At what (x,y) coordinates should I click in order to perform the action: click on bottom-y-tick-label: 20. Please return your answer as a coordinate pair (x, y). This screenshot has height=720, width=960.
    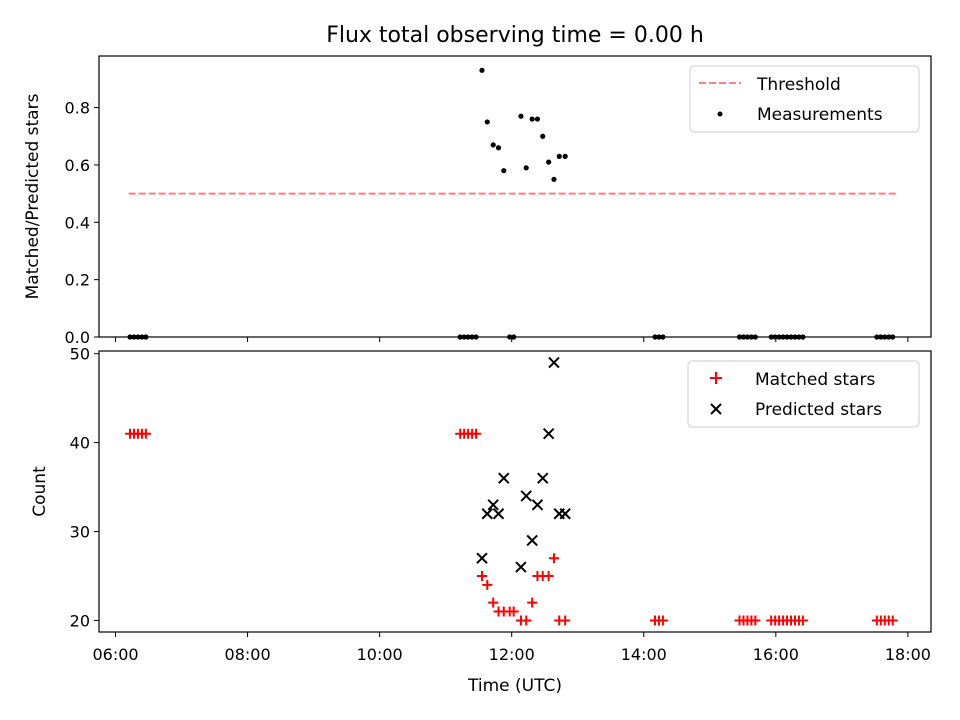
    Looking at the image, I should click on (80, 620).